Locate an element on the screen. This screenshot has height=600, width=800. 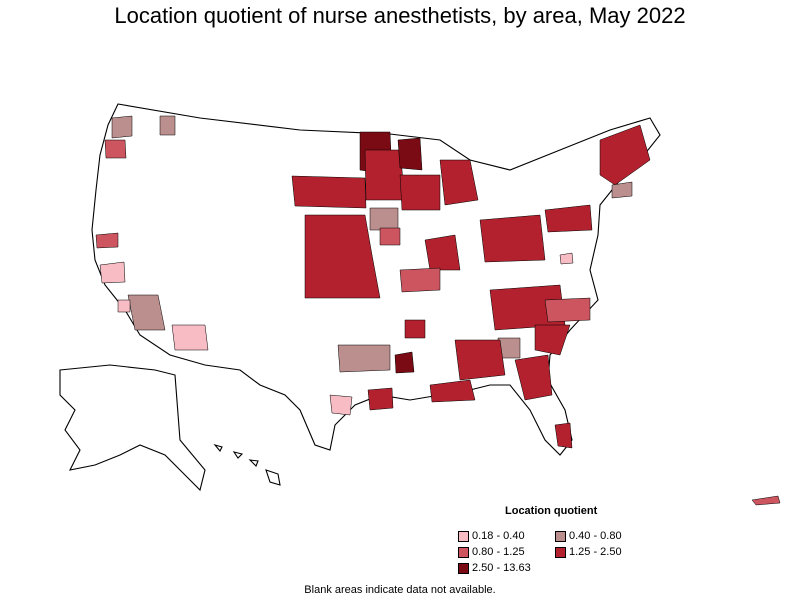
region-pennsylvania is located at coordinates (568, 218).